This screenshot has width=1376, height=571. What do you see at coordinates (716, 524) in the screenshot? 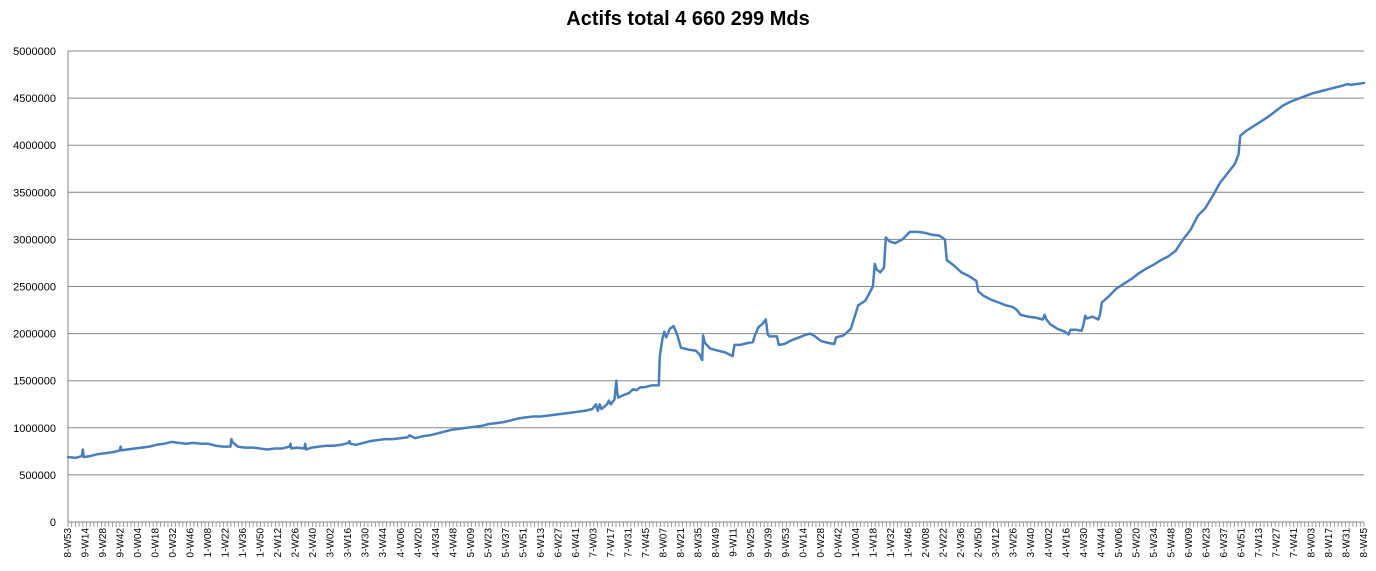
I see `x-axis-minor-ticks` at bounding box center [716, 524].